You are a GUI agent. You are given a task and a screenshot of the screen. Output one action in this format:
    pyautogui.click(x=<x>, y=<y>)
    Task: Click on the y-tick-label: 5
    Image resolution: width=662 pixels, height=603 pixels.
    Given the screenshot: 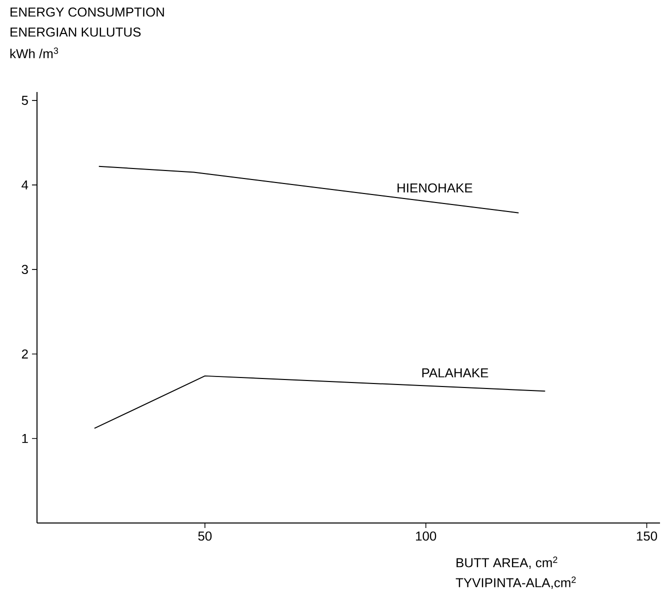 What is the action you would take?
    pyautogui.click(x=25, y=100)
    